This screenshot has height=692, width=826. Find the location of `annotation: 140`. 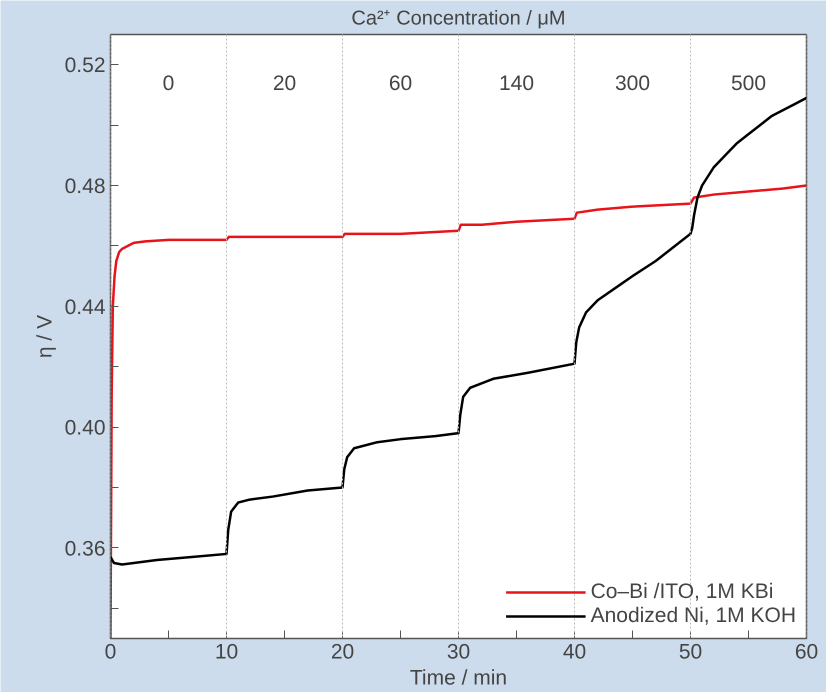

annotation: 140 is located at coordinates (516, 83).